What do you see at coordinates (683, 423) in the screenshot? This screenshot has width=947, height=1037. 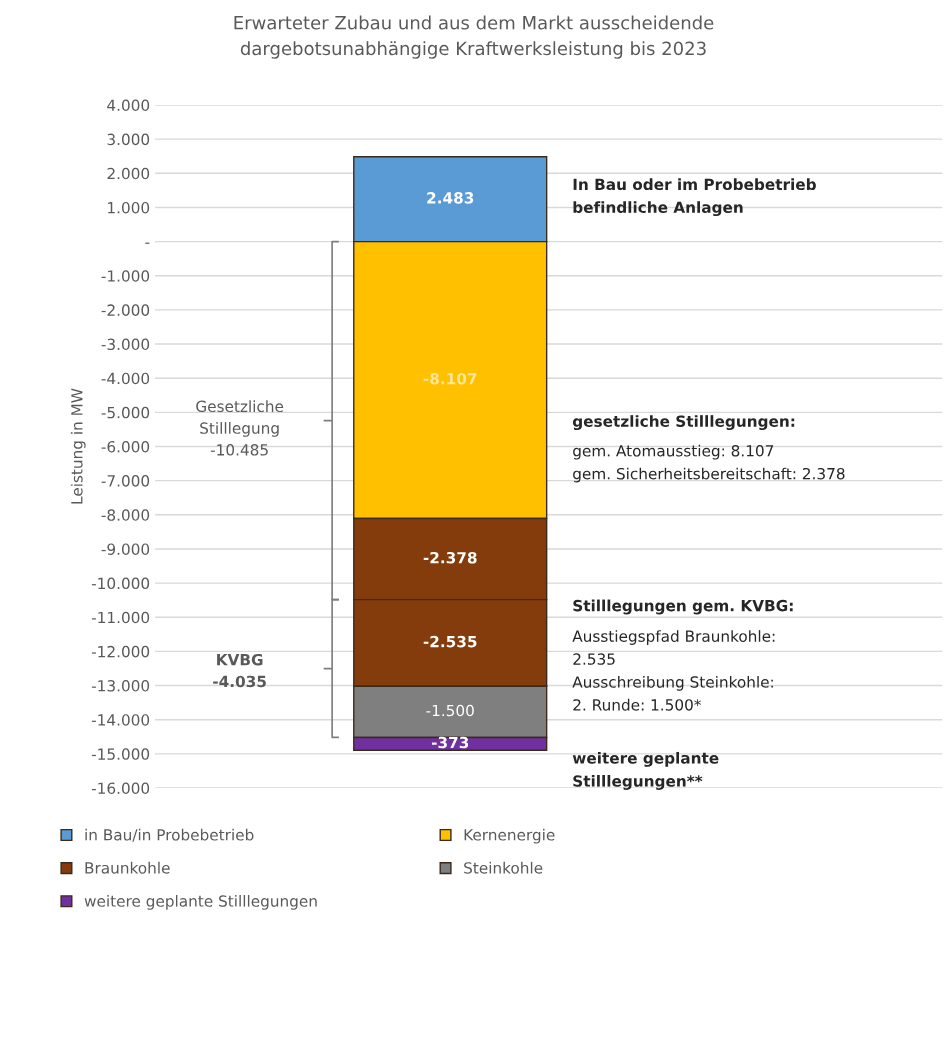 I see `annotation: gesetzliche Stilllegungen:` at bounding box center [683, 423].